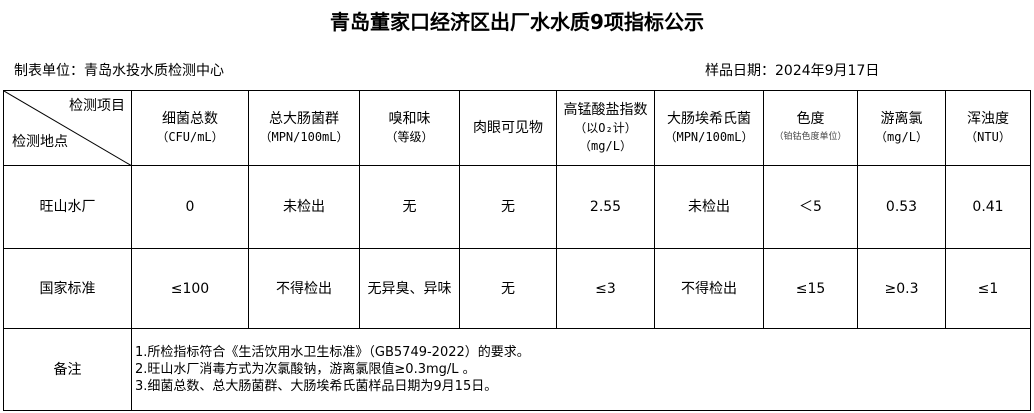  What do you see at coordinates (97, 106) in the screenshot?
I see `corner-top-label: 检测项目` at bounding box center [97, 106].